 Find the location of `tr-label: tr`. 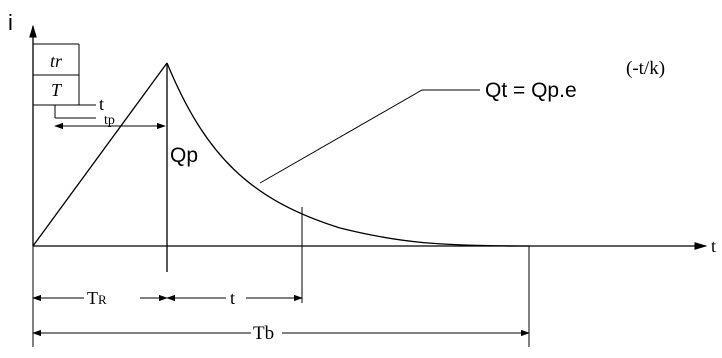

tr-label: tr is located at coordinates (56, 61).